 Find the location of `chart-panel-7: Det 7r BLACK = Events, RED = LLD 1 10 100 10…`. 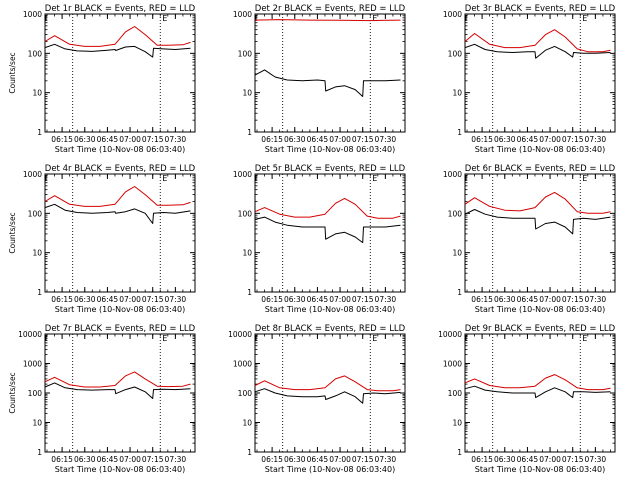

chart-panel-7: Det 7r BLACK = Events, RED = LLD 1 10 100 10… is located at coordinates (102, 399).